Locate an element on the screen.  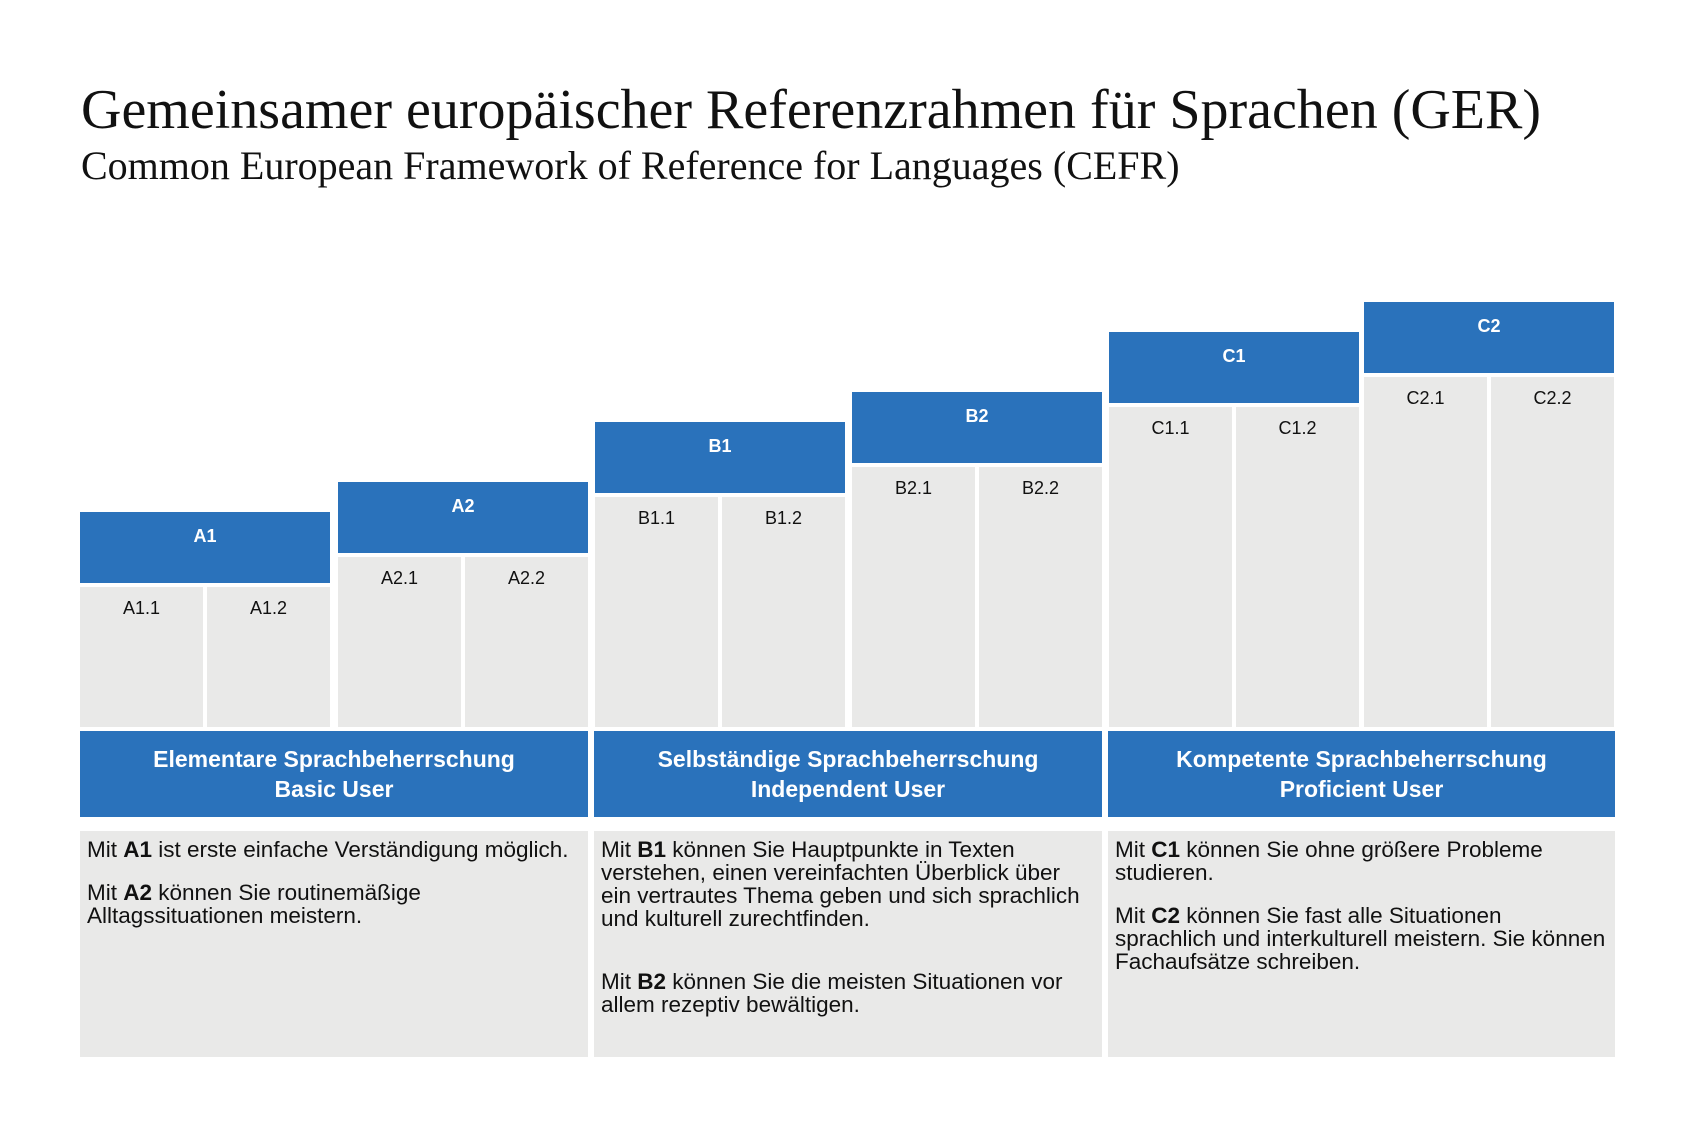
level-header-a2: A2 is located at coordinates (463, 517).